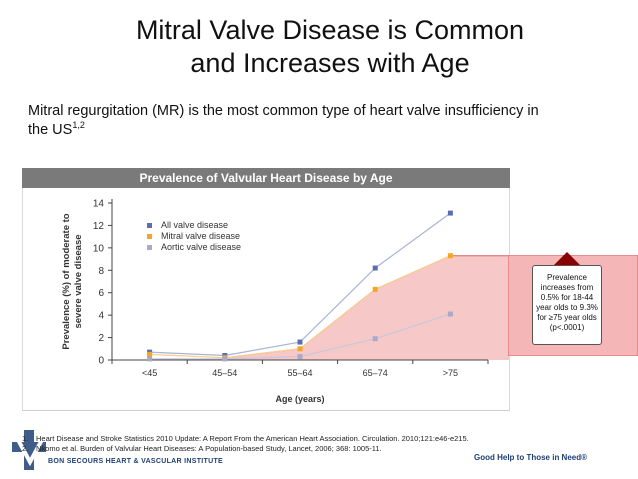 The height and width of the screenshot is (479, 638). I want to click on x-tick-label: 45–54, so click(224, 373).